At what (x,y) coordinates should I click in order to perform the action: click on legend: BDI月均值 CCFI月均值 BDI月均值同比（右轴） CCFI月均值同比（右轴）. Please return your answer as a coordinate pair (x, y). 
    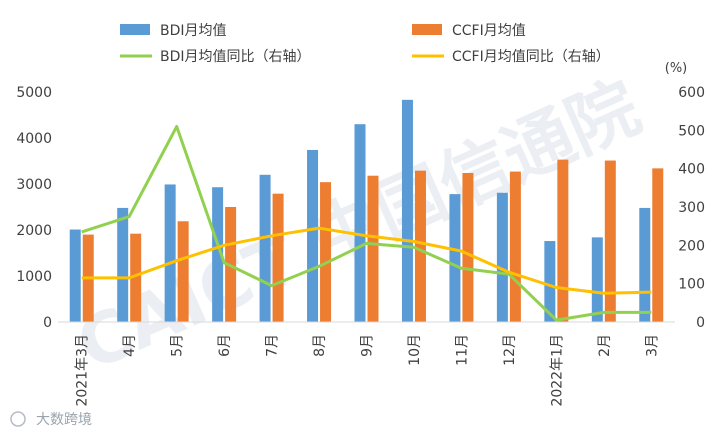
    Looking at the image, I should click on (365, 44).